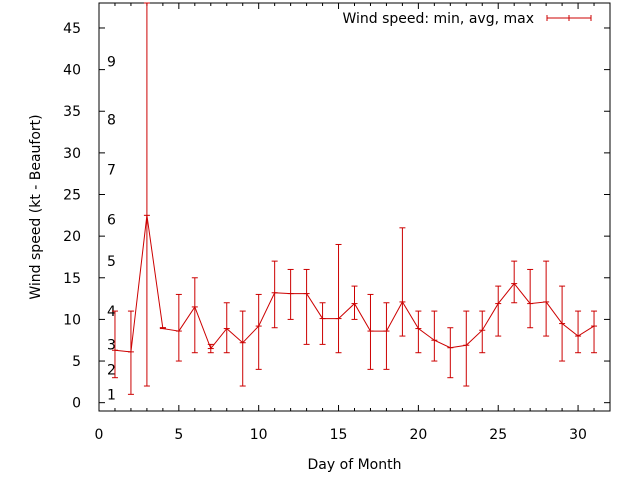  What do you see at coordinates (72, 320) in the screenshot?
I see `y-tick-label: 10` at bounding box center [72, 320].